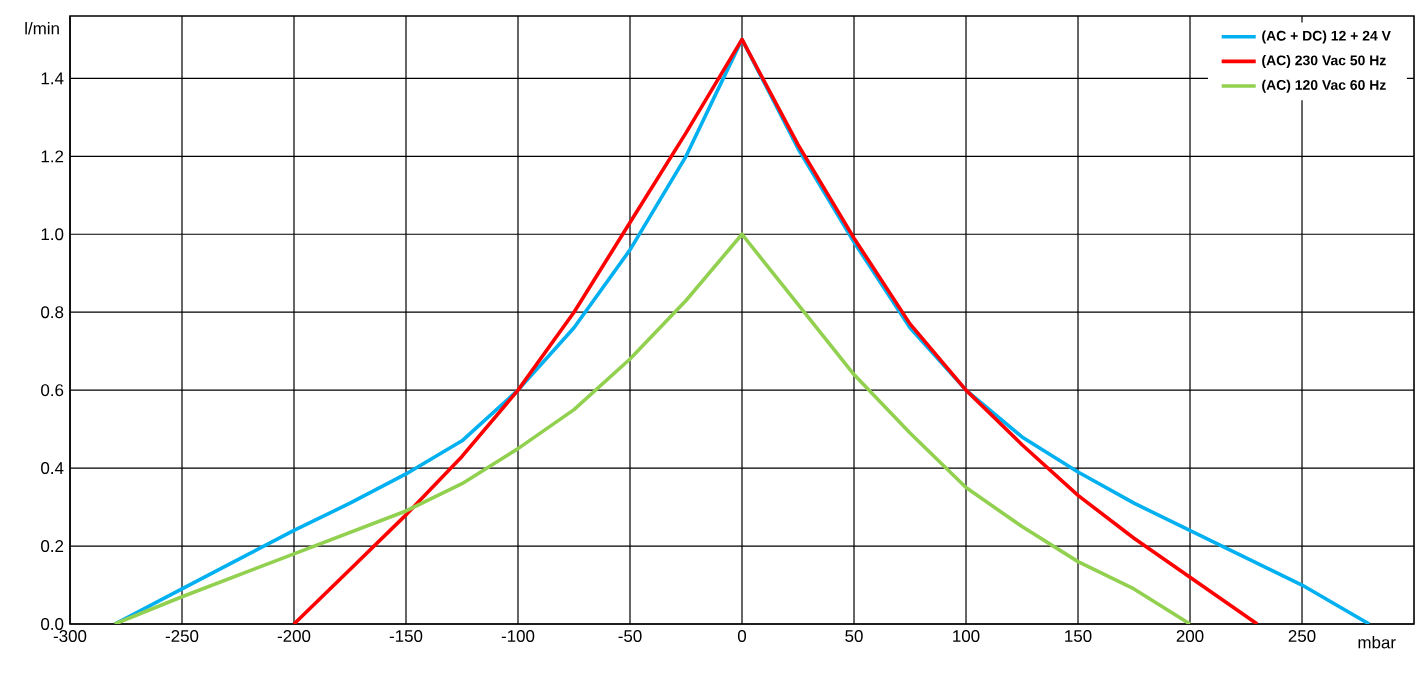 The image size is (1420, 678). Describe the element at coordinates (52, 234) in the screenshot. I see `y-tick-label: 1.0` at that location.